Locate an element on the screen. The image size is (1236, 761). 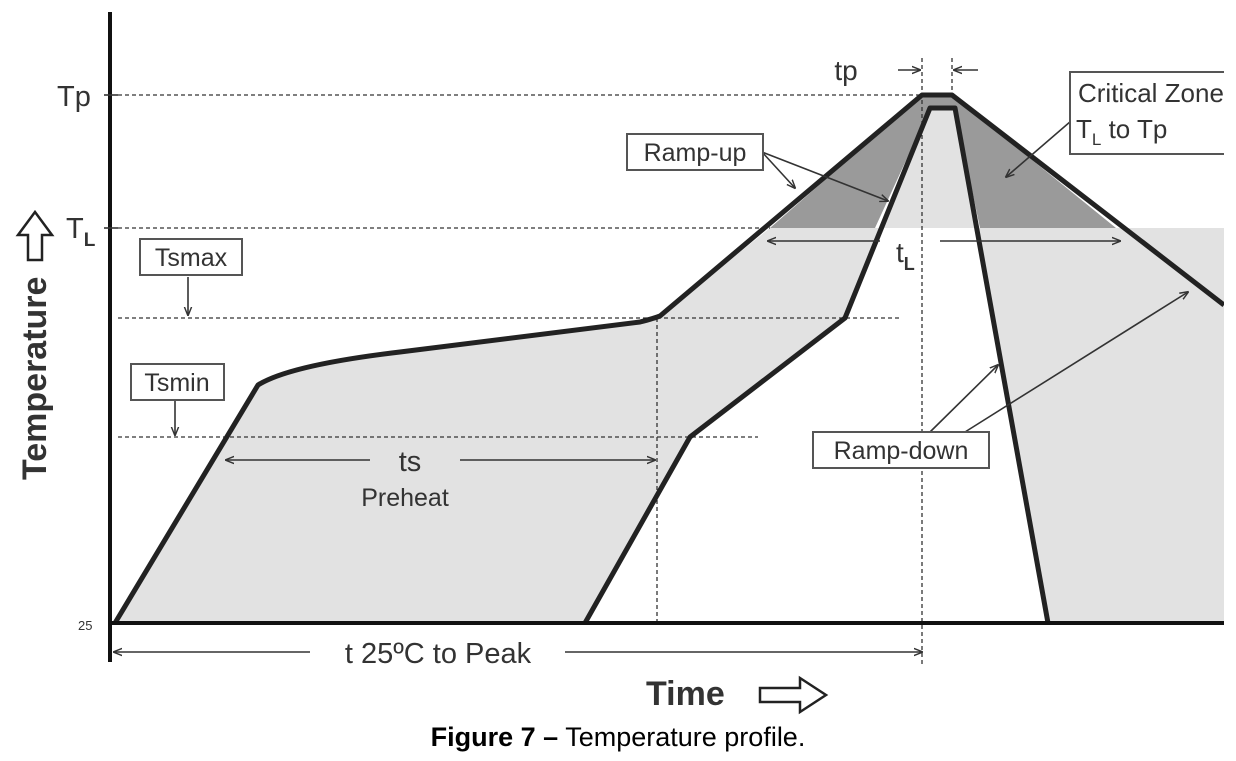
figure-caption: Figure 7 – Temperature profile. is located at coordinates (618, 737).